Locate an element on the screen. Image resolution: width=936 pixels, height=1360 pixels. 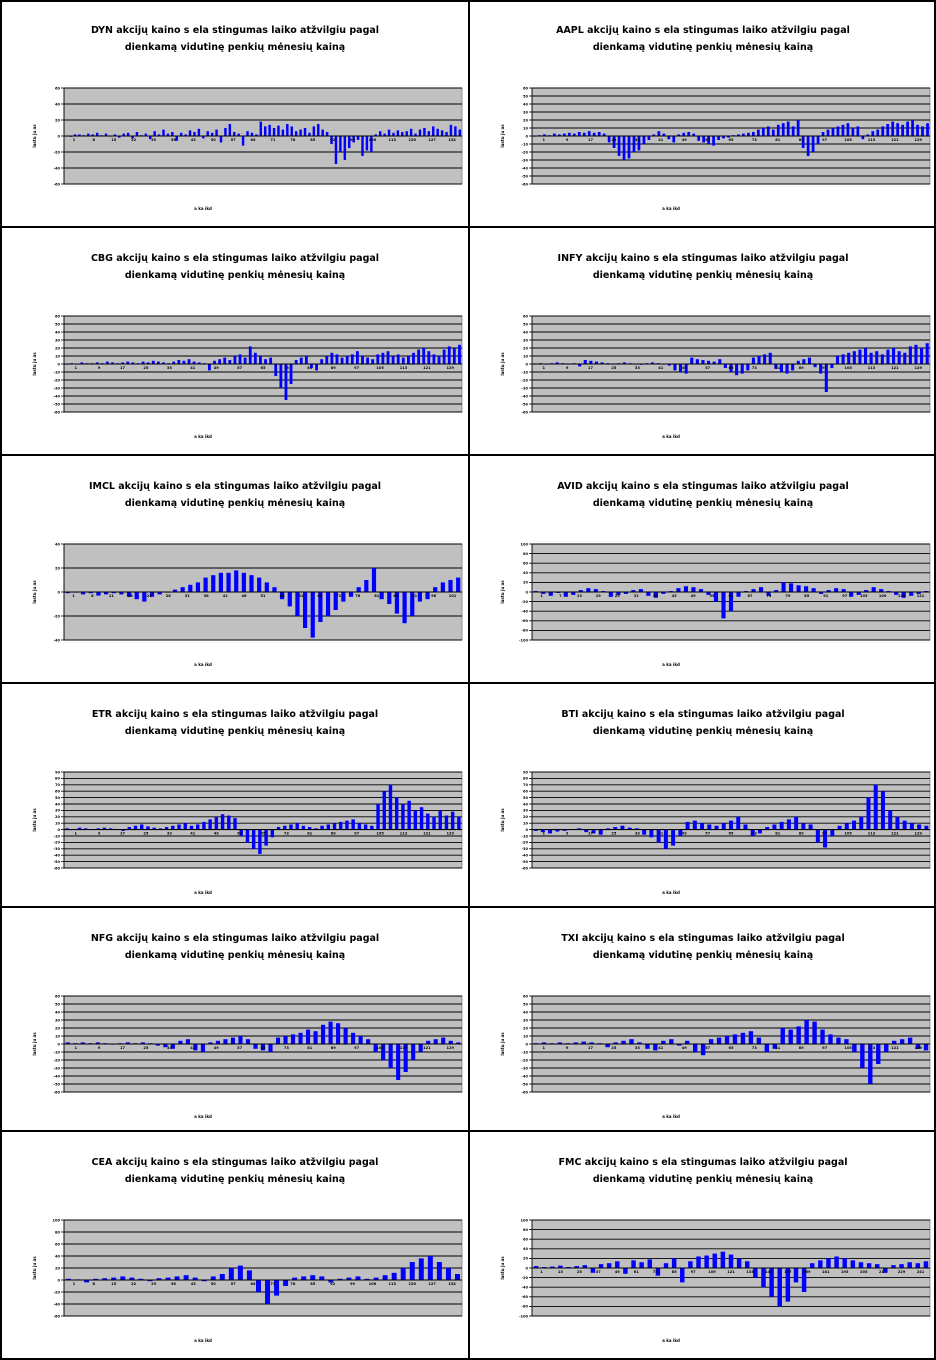
x-tick-label: 105 is located at coordinates (380, 1048).